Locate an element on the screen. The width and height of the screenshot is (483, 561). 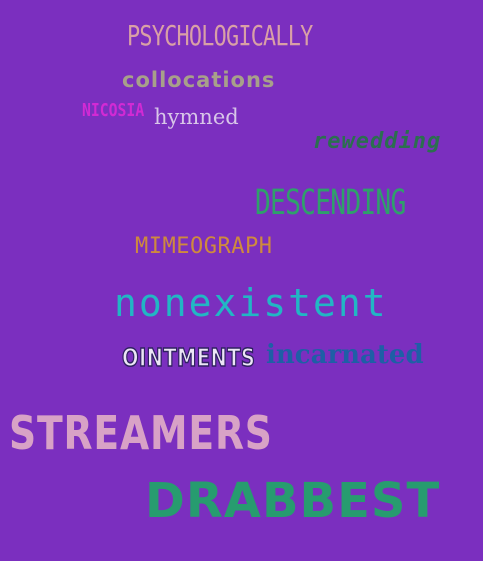
word-nicosia: NICOSIA is located at coordinates (113, 110).